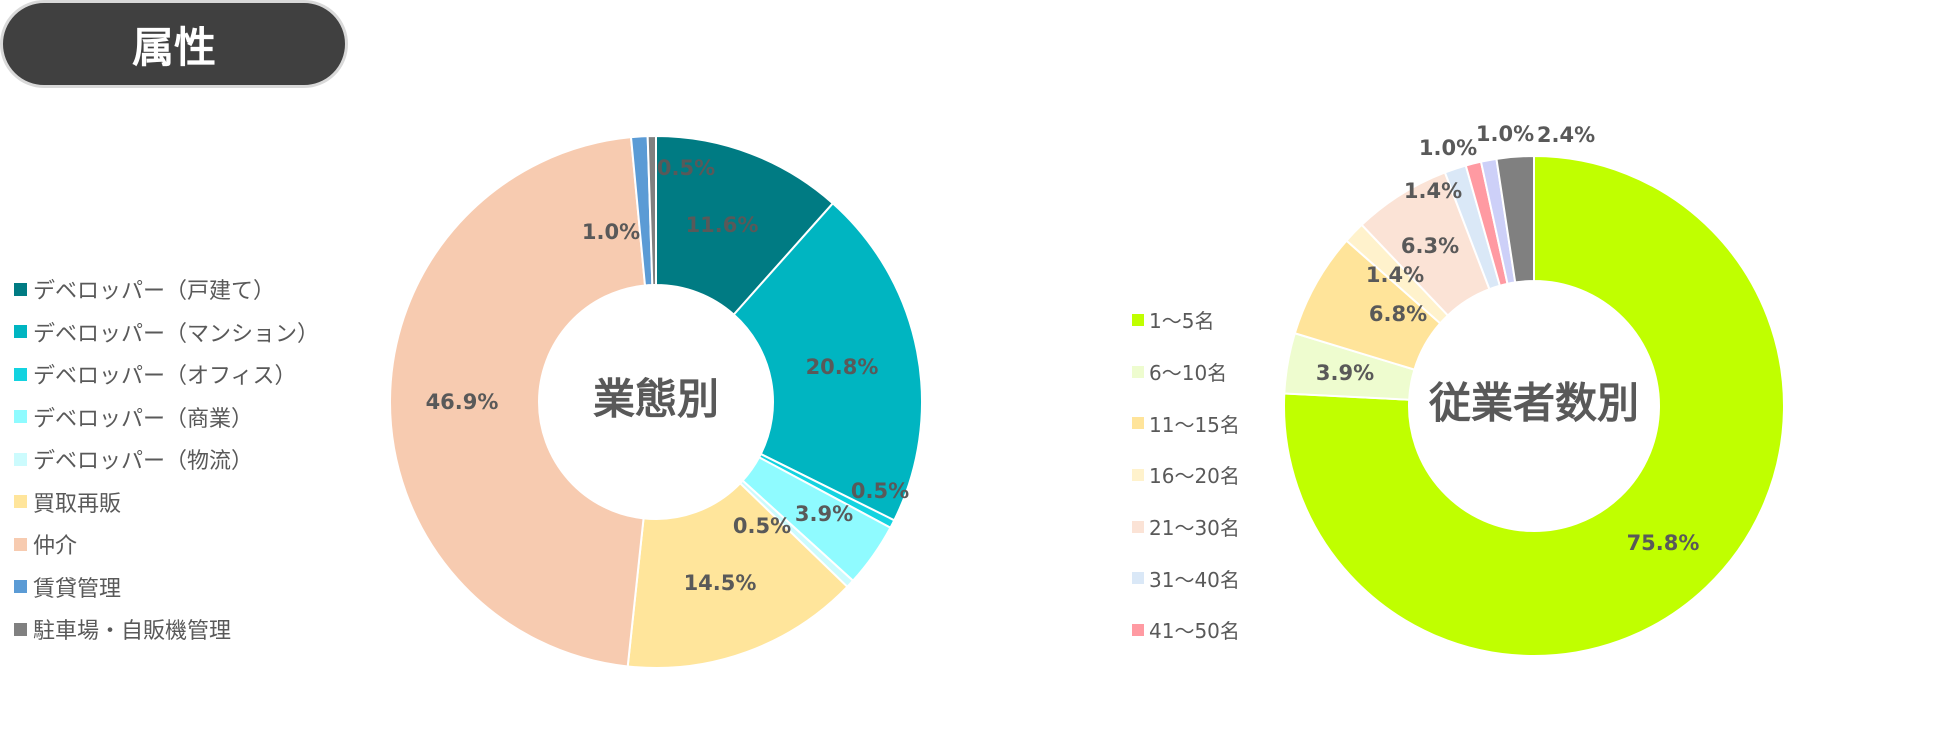  Describe the element at coordinates (842, 367) in the screenshot. I see `business-data-label: 20.8%` at that location.